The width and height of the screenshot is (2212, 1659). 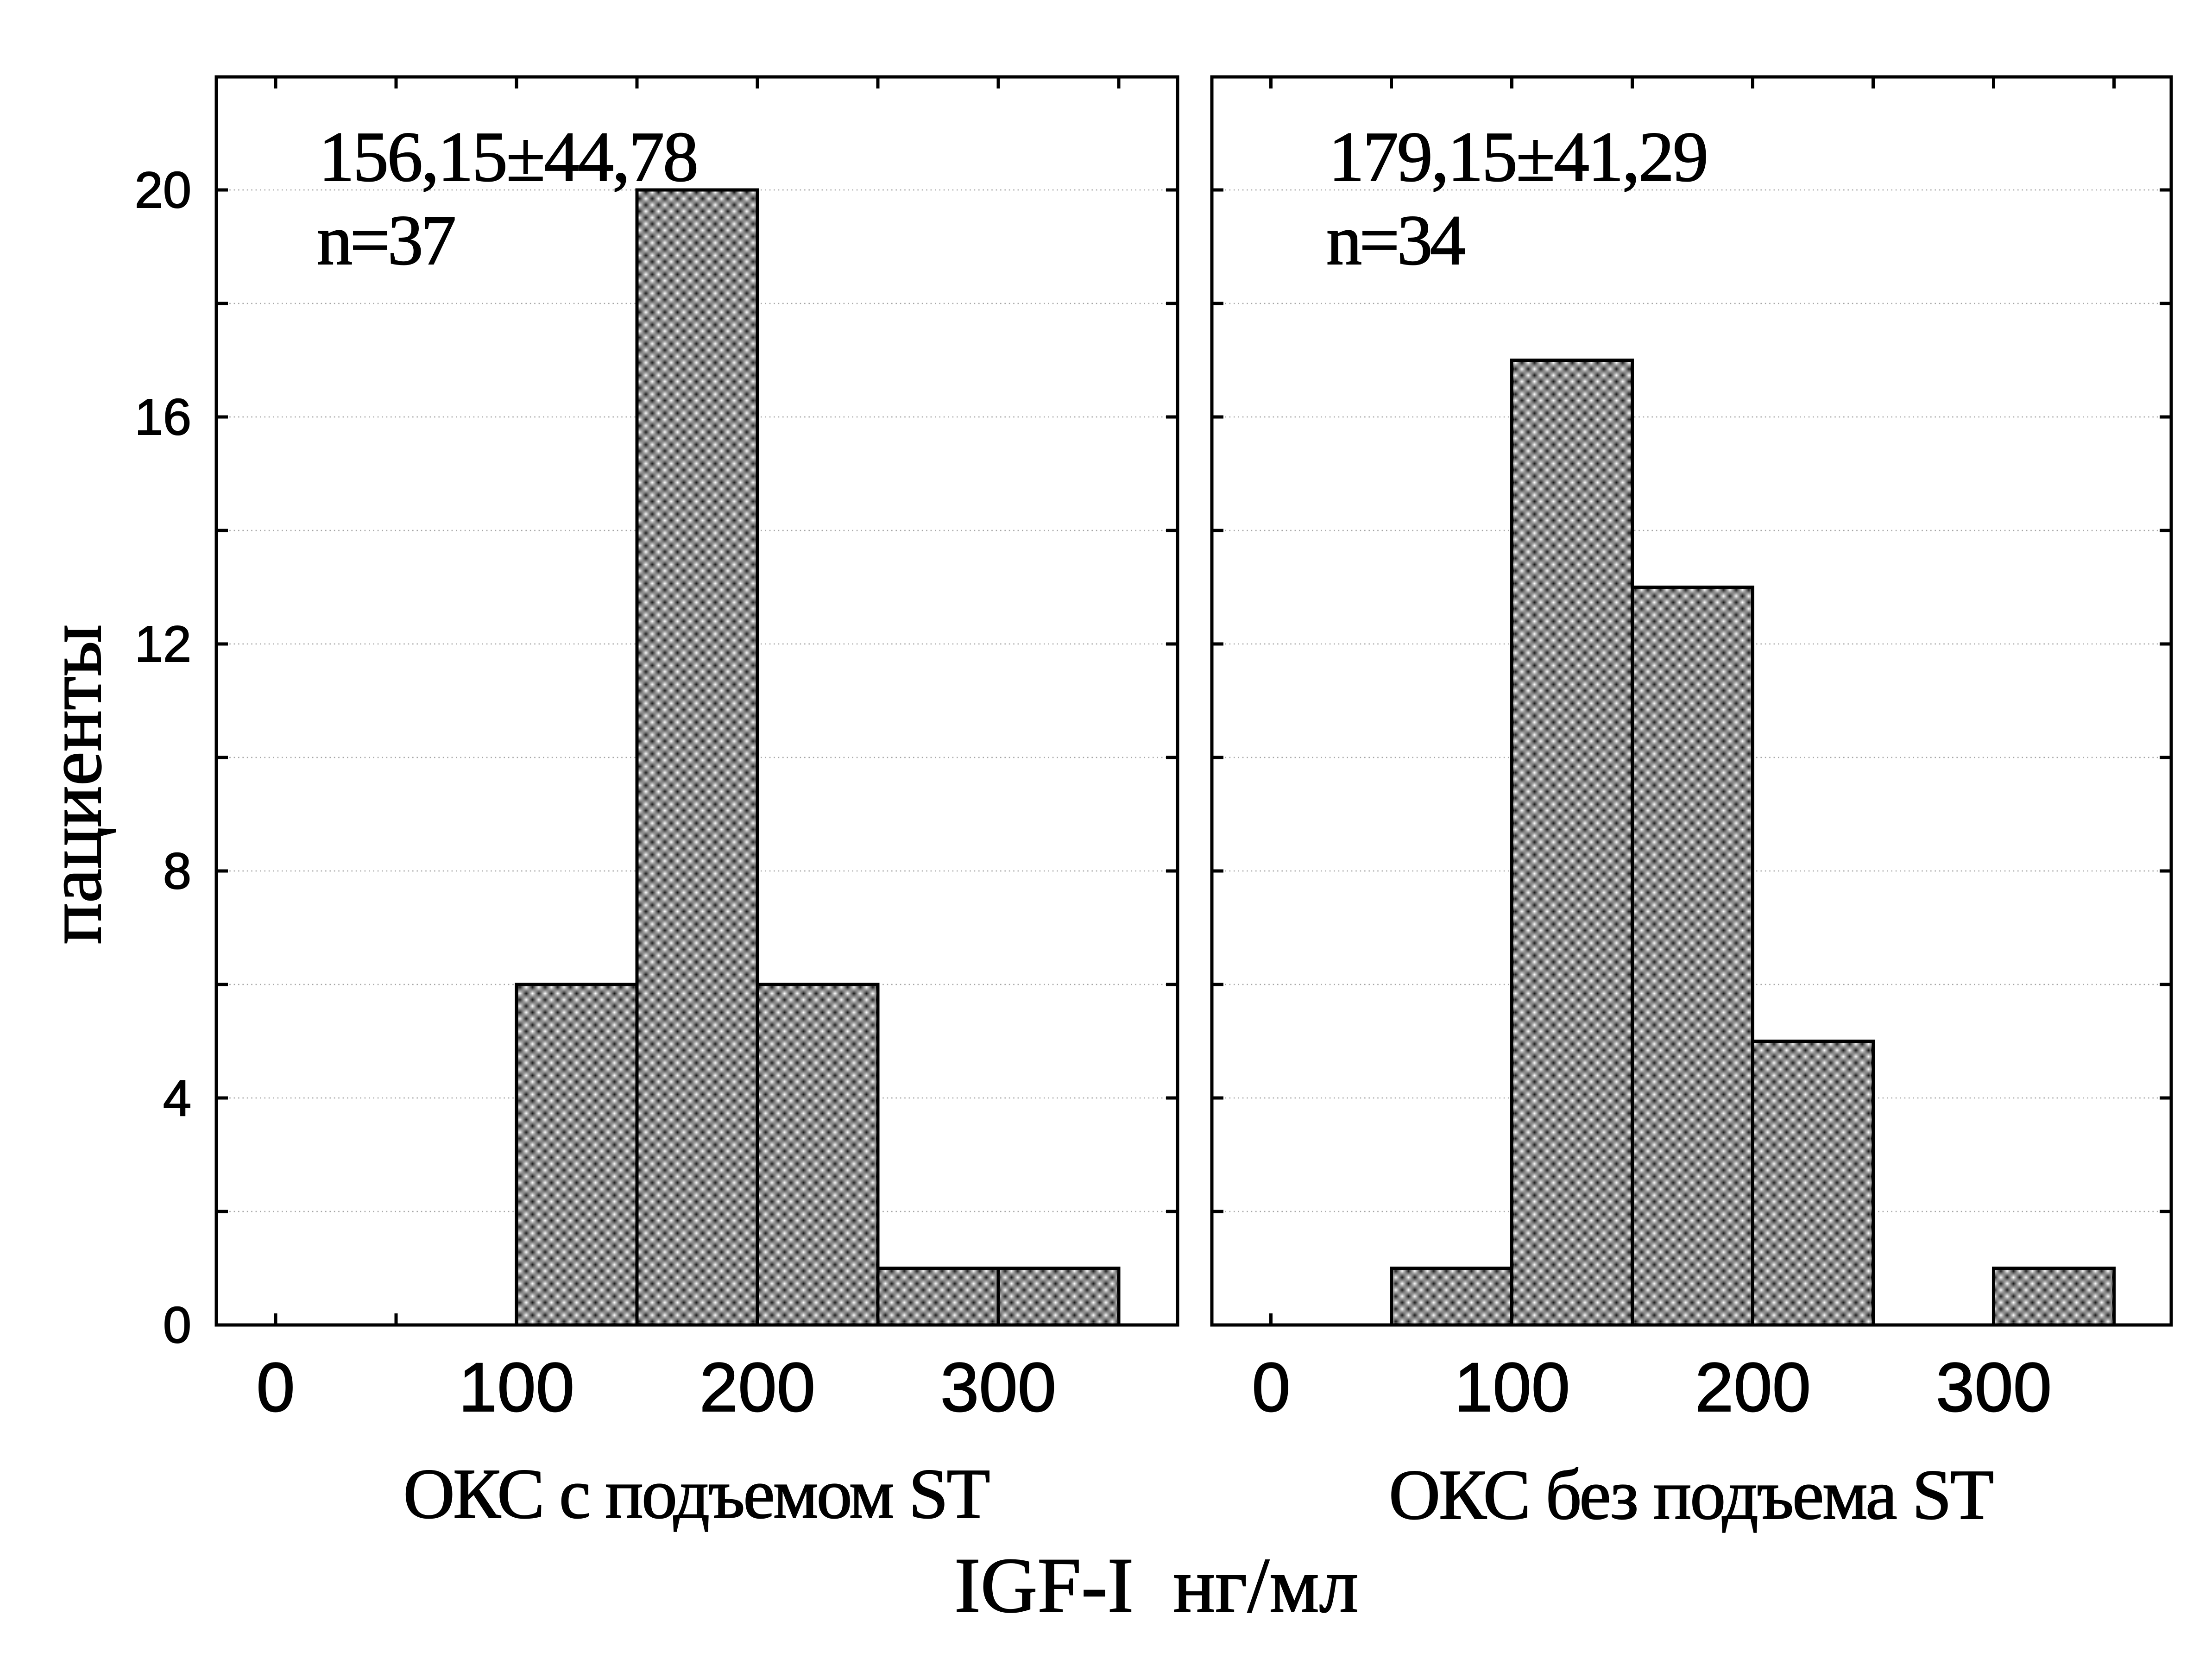 What do you see at coordinates (163, 190) in the screenshot?
I see `svg-text: 20` at bounding box center [163, 190].